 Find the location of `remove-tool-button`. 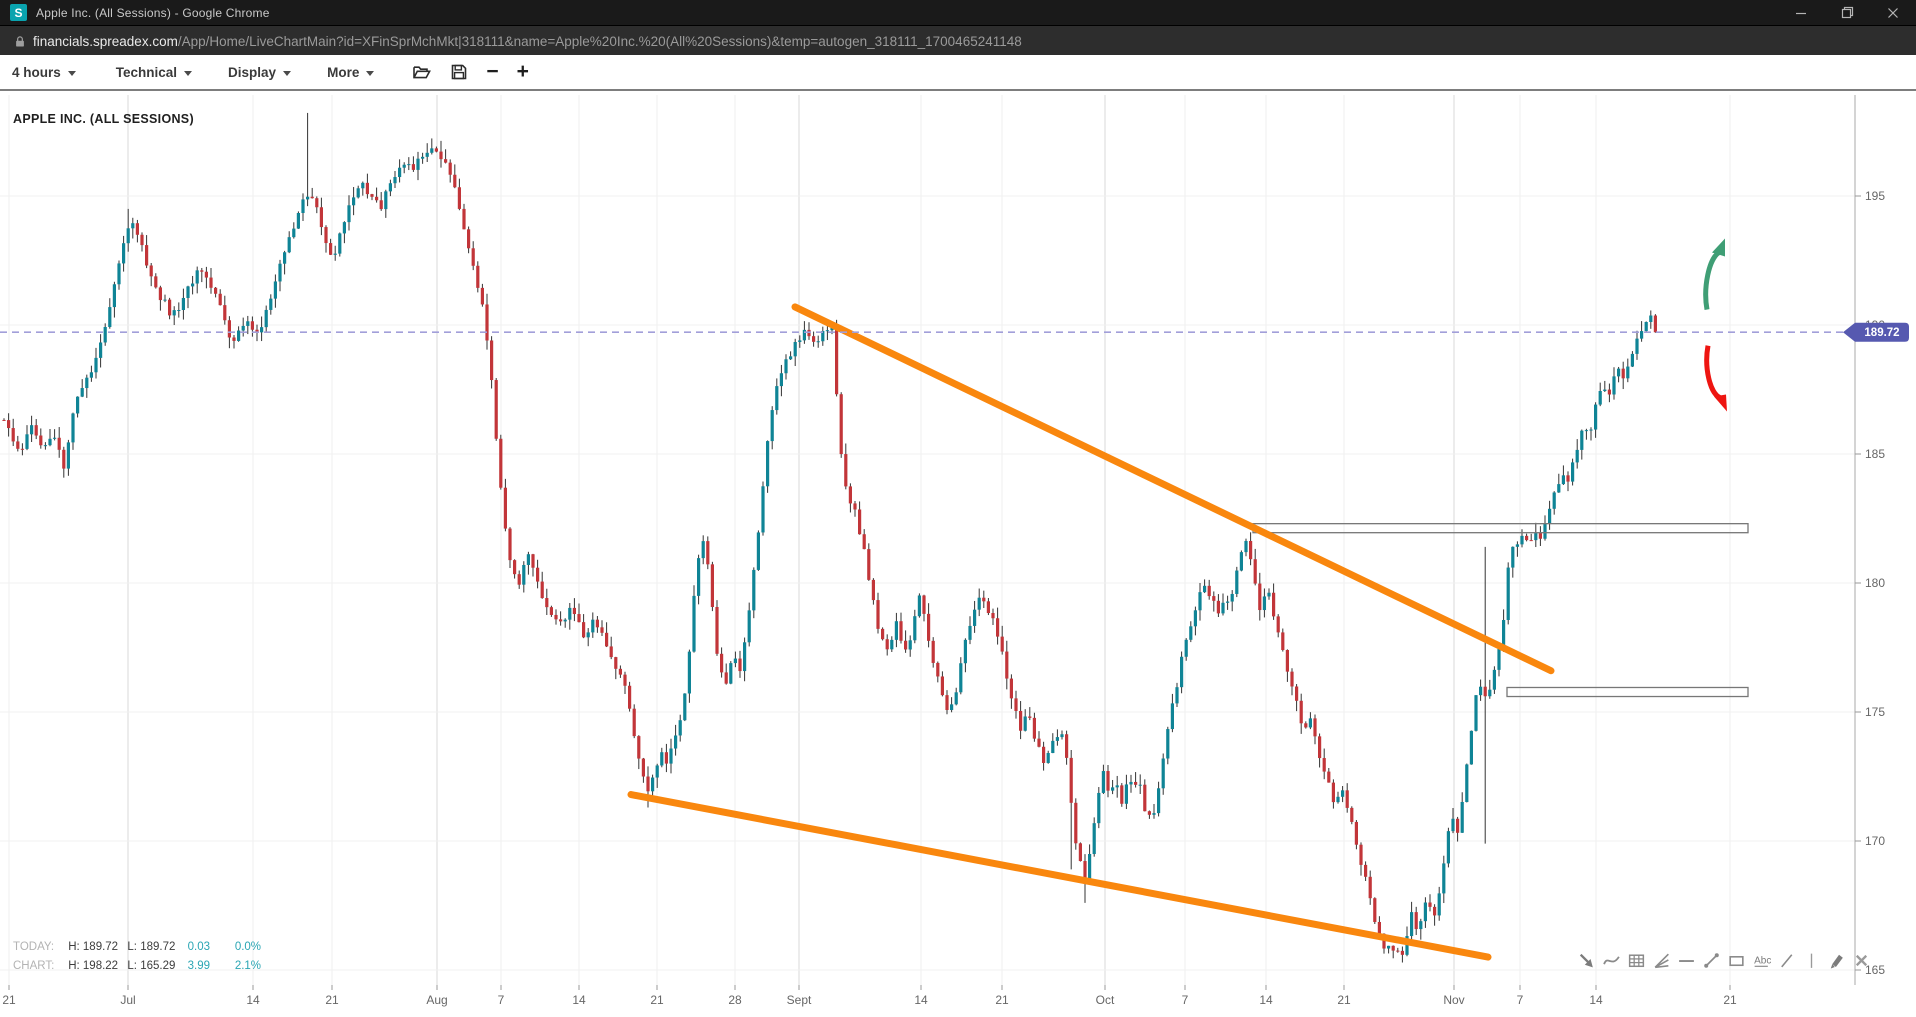

remove-tool-button is located at coordinates (1861, 960).